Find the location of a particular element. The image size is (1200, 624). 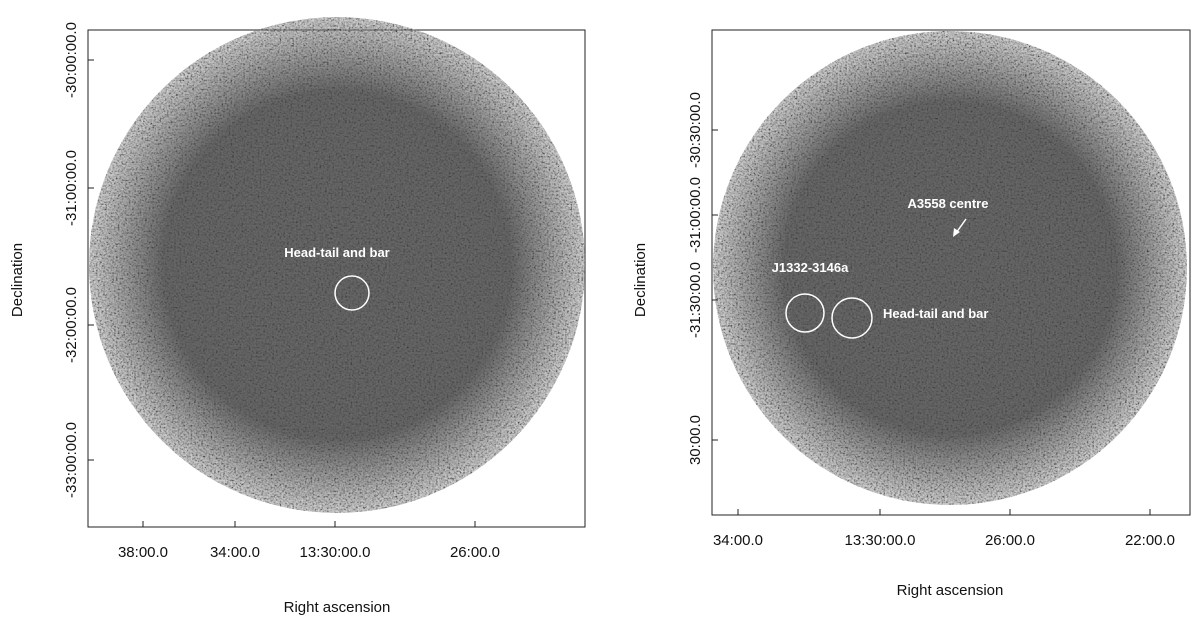

y-tick-label: -30:00:00.0 is located at coordinates (71, 60).